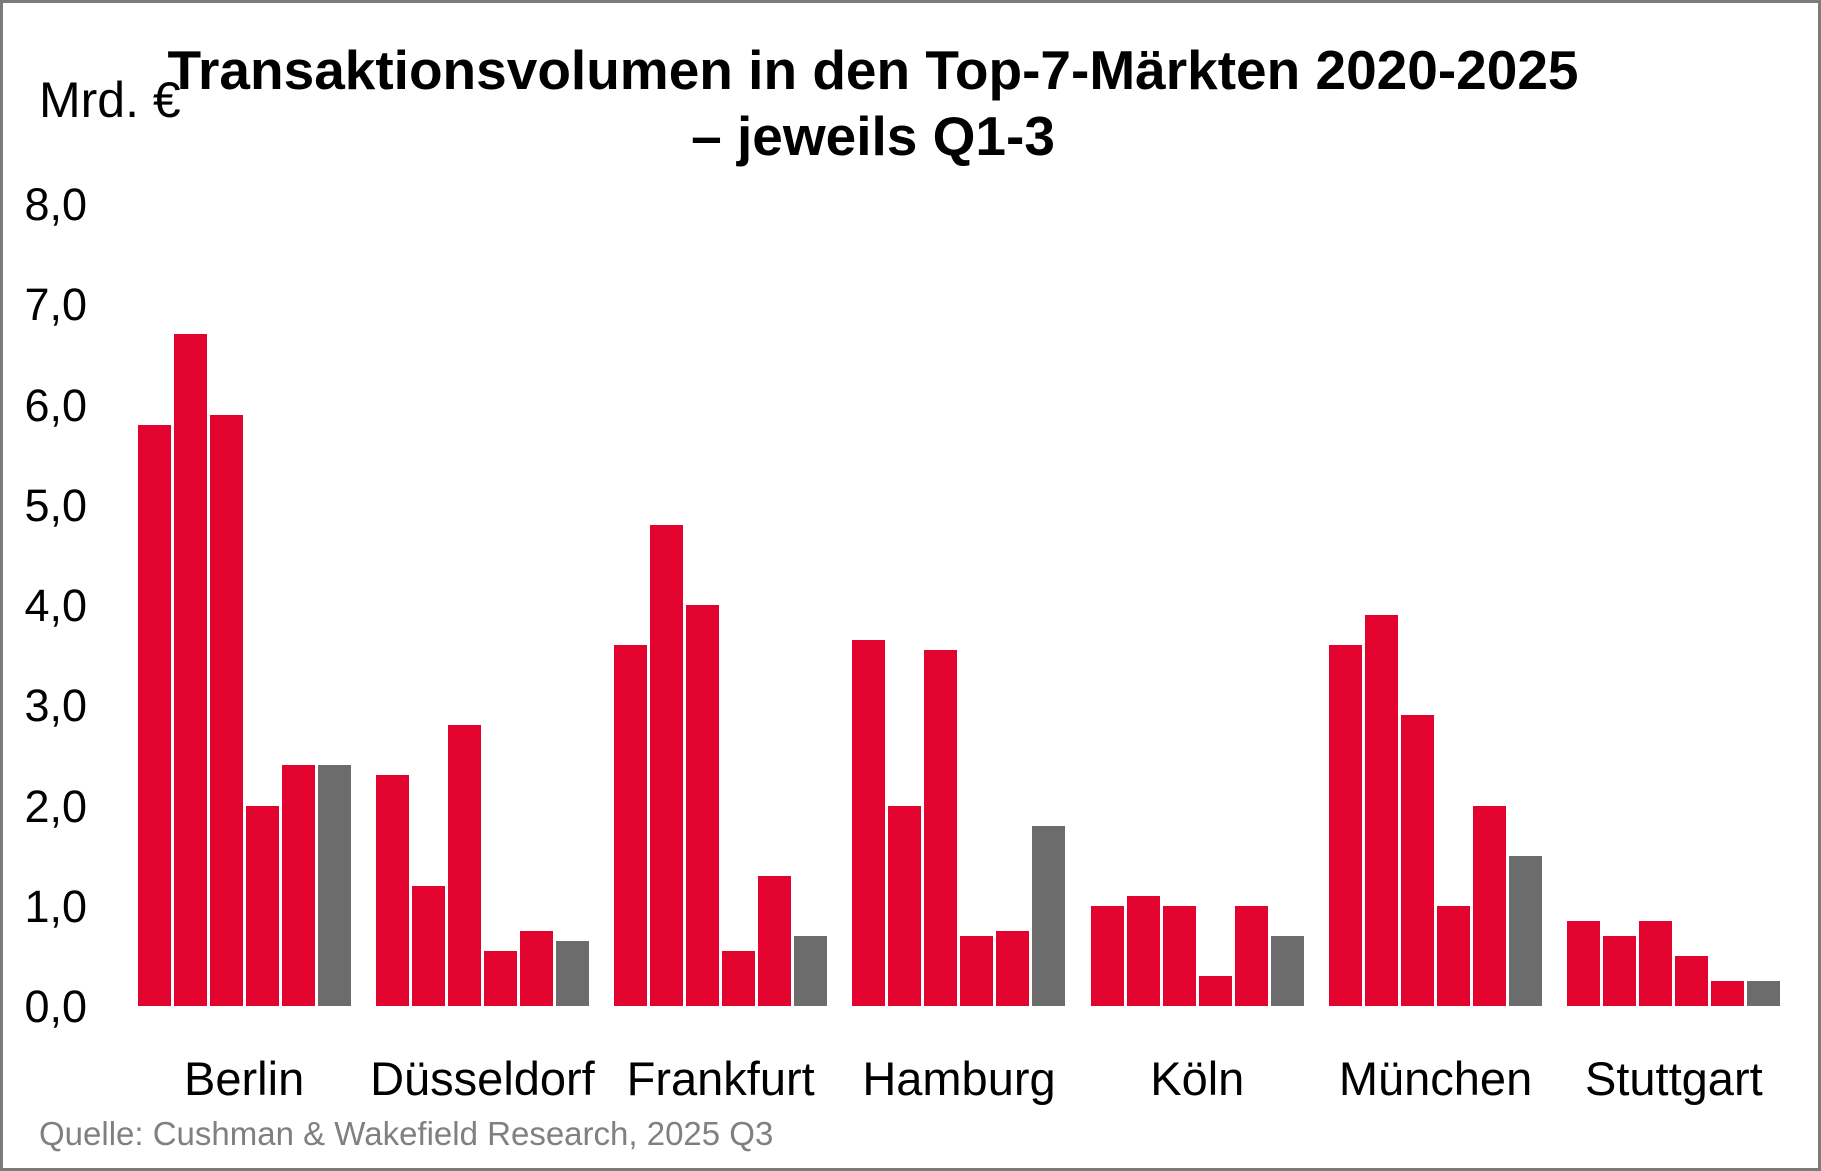 This screenshot has height=1171, width=1821. Describe the element at coordinates (1620, 970) in the screenshot. I see `bar-stuttgart-2021` at that location.